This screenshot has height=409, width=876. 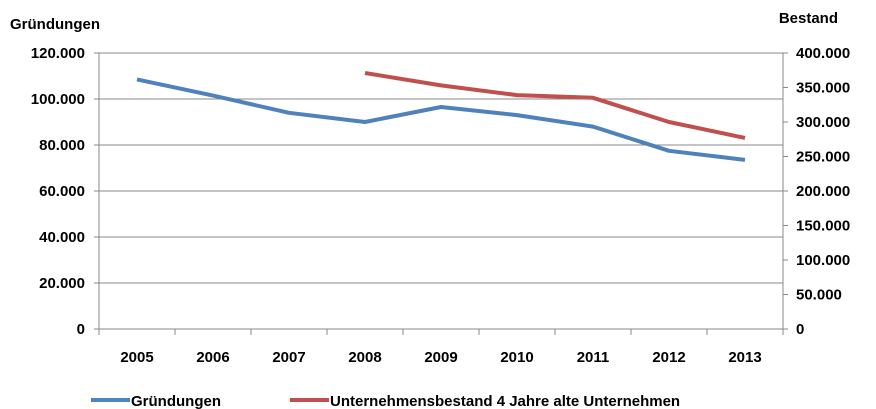 I want to click on series-line-bestand, so click(x=555, y=105).